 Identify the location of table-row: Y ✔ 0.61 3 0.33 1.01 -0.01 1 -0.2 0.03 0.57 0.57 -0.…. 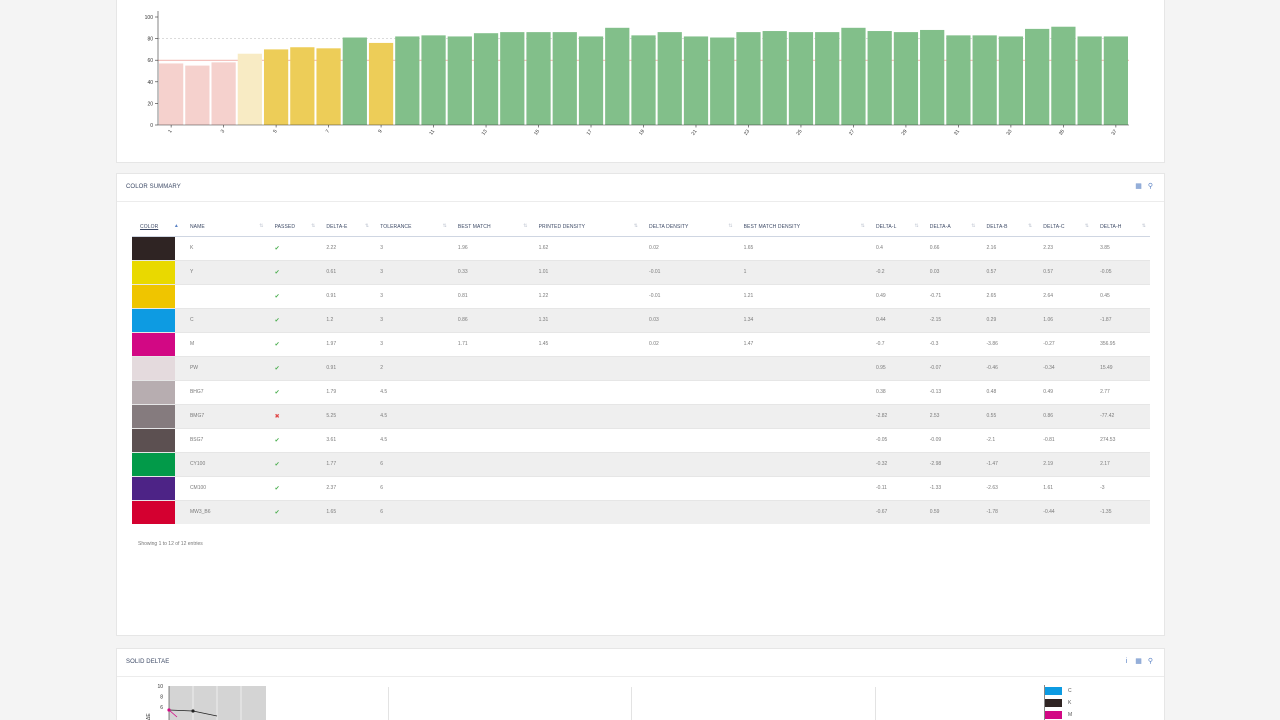
(641, 271).